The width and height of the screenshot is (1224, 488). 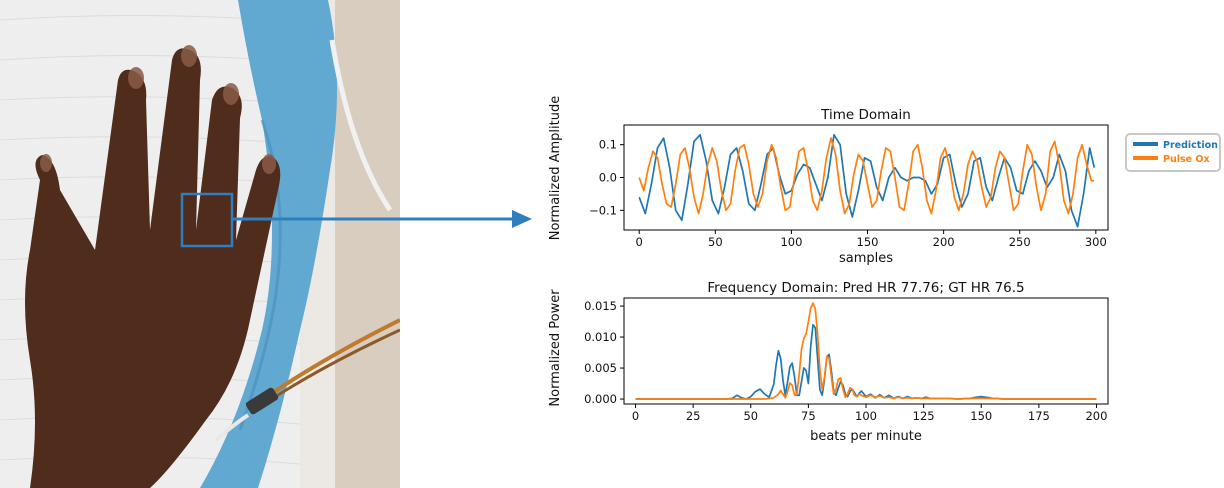 I want to click on time-y-ticks: −0.1 0.0 0.1, so click(x=606, y=177).